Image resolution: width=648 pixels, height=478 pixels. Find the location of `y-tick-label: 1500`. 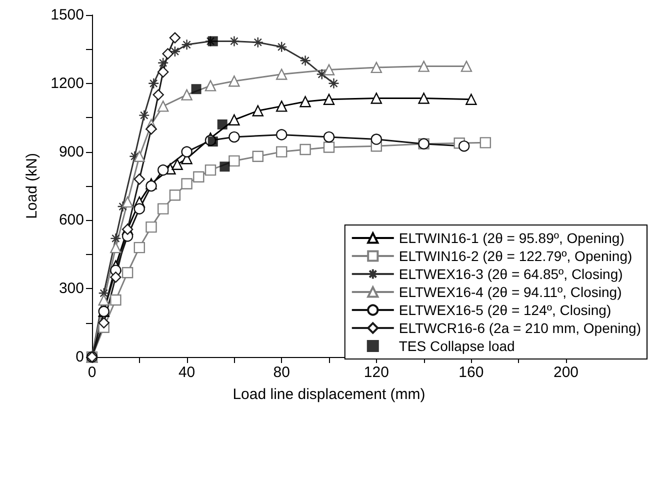

y-tick-label: 1500 is located at coordinates (67, 15).